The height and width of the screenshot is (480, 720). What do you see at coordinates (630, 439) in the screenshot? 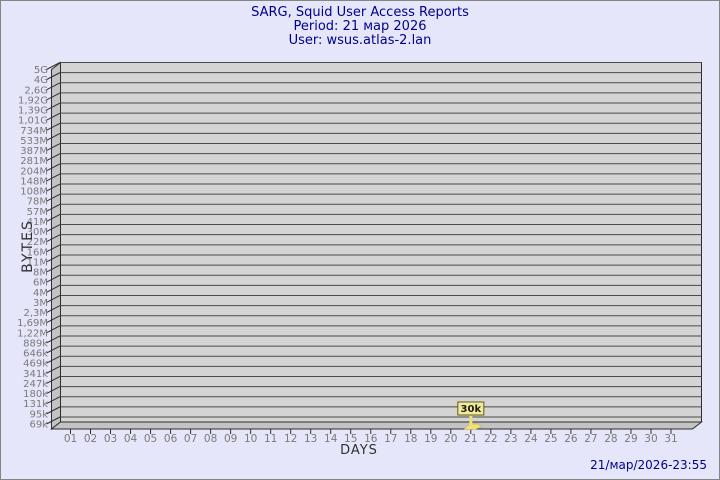
I see `x-tick-label: 29` at bounding box center [630, 439].